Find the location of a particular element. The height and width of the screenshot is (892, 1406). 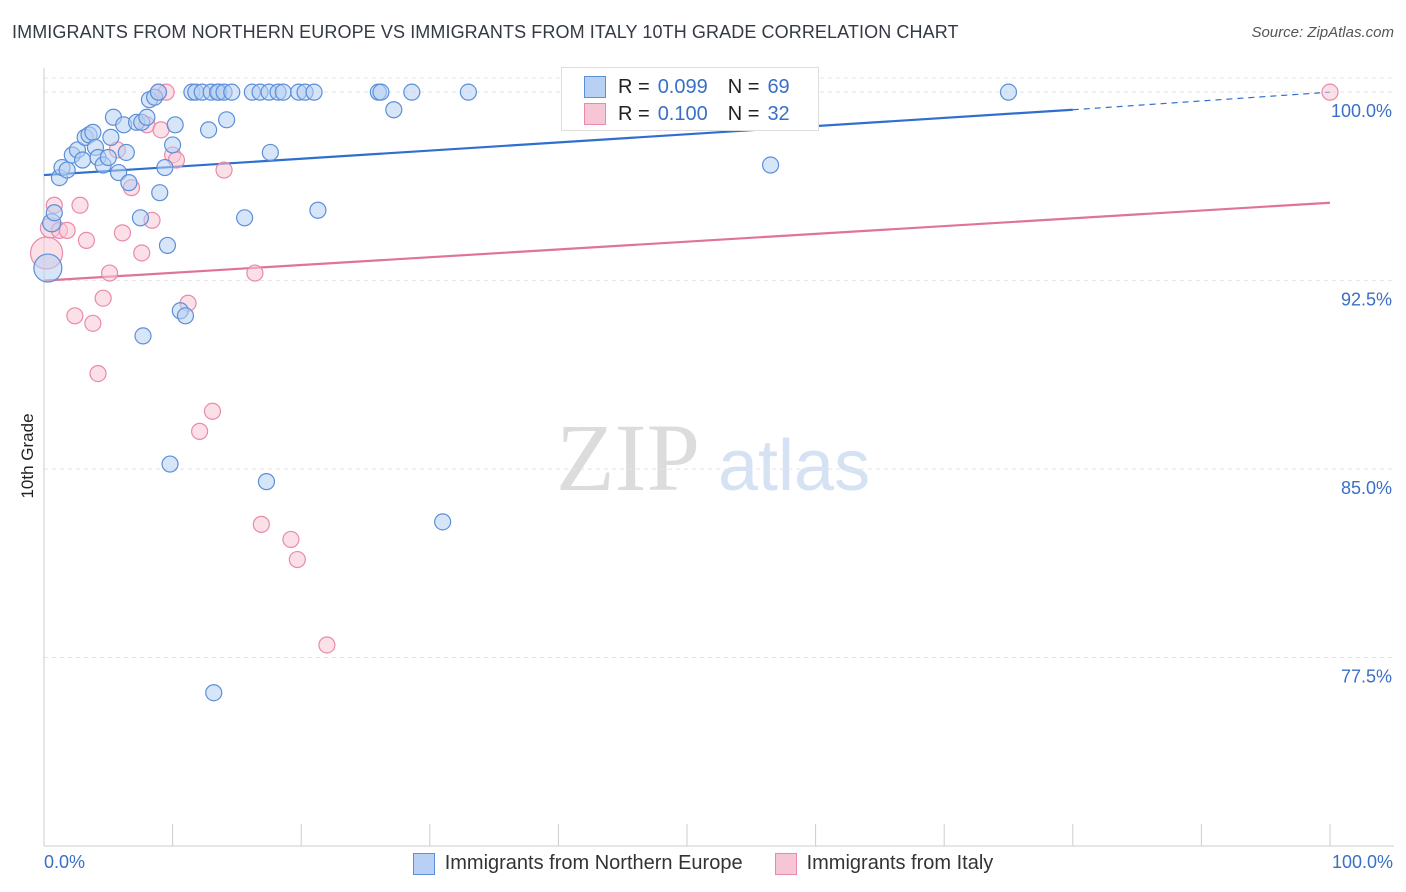

legend-n-value: 32 is located at coordinates (778, 113).